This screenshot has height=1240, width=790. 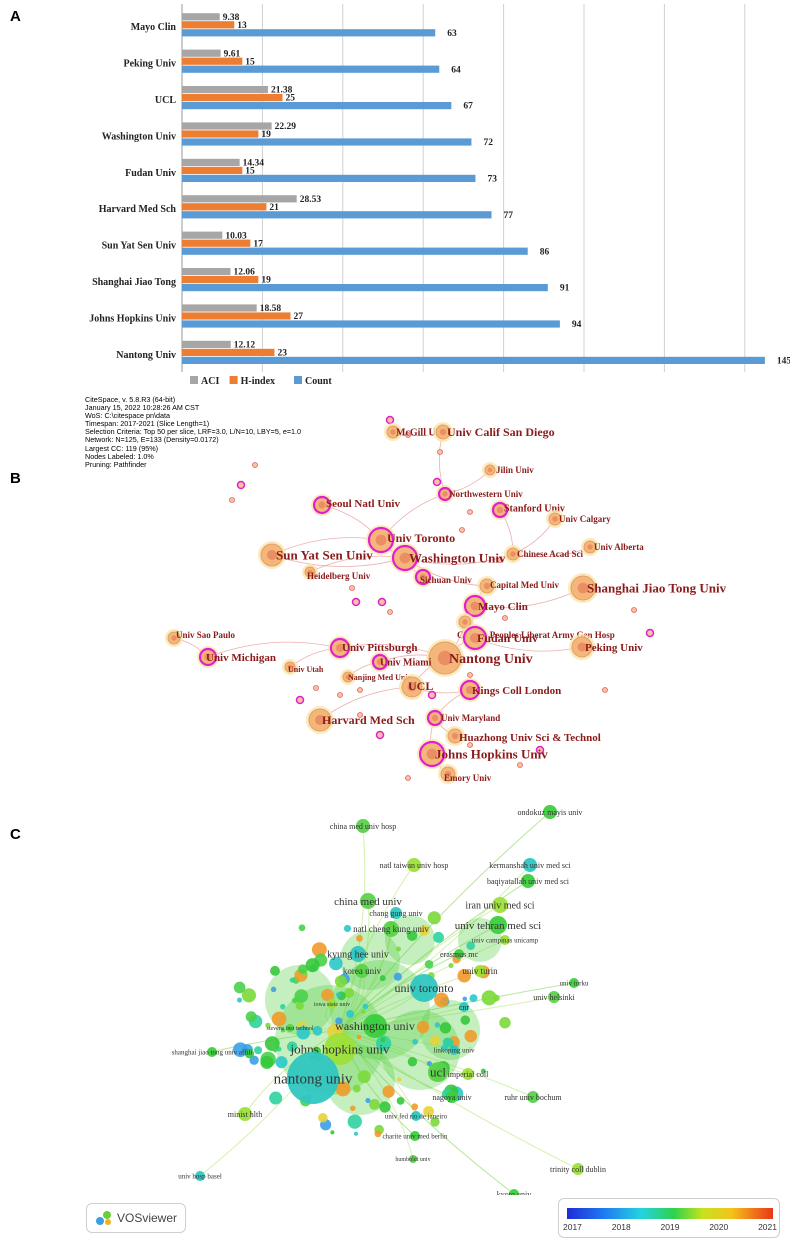 I want to click on vosviewer-logo-icon, so click(x=103, y=1218).